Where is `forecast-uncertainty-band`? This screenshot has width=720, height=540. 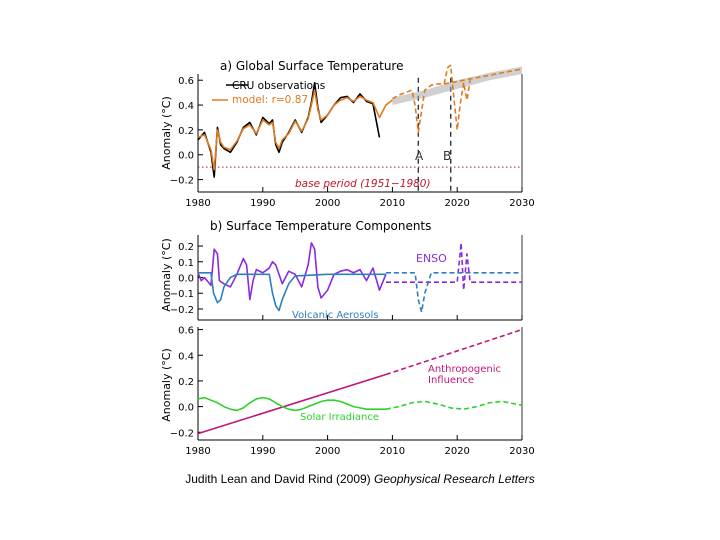
forecast-uncertainty-band is located at coordinates (457, 86).